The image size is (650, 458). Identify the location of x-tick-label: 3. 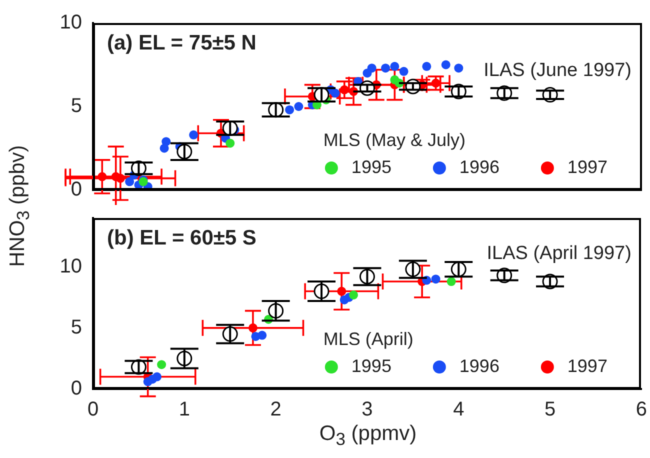
(367, 409).